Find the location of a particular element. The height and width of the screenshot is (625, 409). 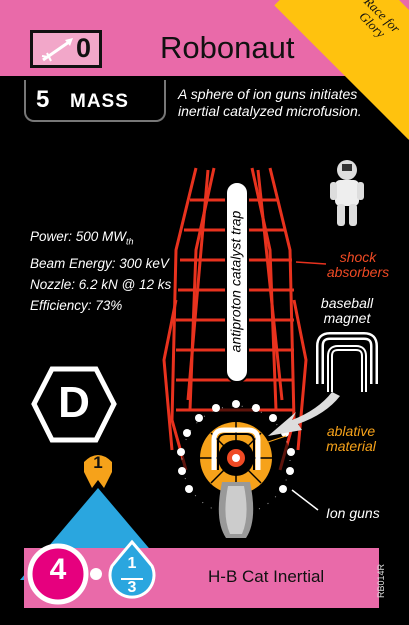

stat-nozzle: Nozzle: 6.2 kN @ 12 ks is located at coordinates (101, 284).